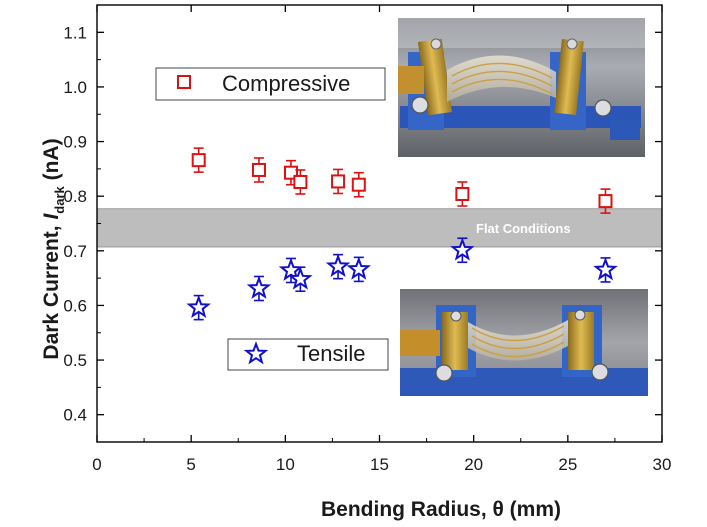 The width and height of the screenshot is (707, 527). What do you see at coordinates (523, 228) in the screenshot?
I see `flat-conditions-label: Flat Conditions` at bounding box center [523, 228].